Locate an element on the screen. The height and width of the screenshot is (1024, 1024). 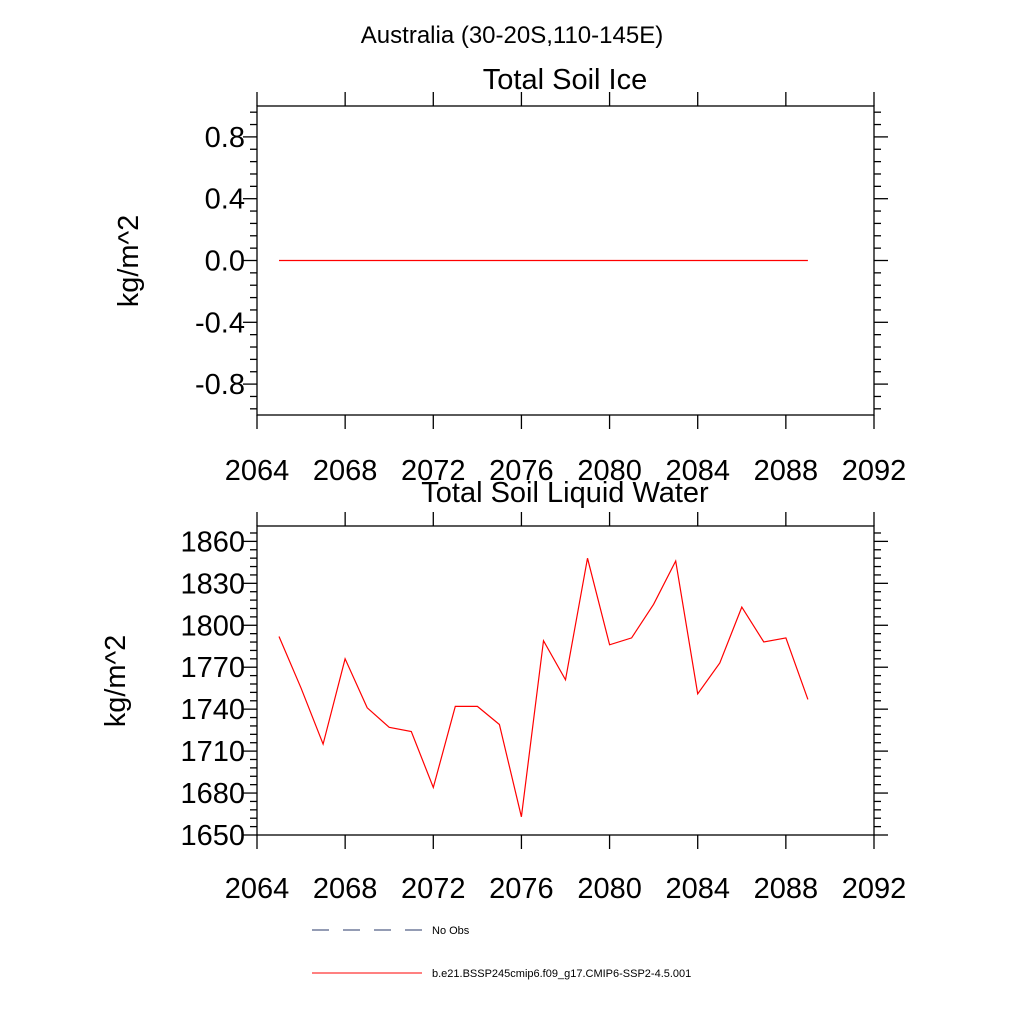
soil-ice-ytick-label: -0.4 is located at coordinates (220, 323).